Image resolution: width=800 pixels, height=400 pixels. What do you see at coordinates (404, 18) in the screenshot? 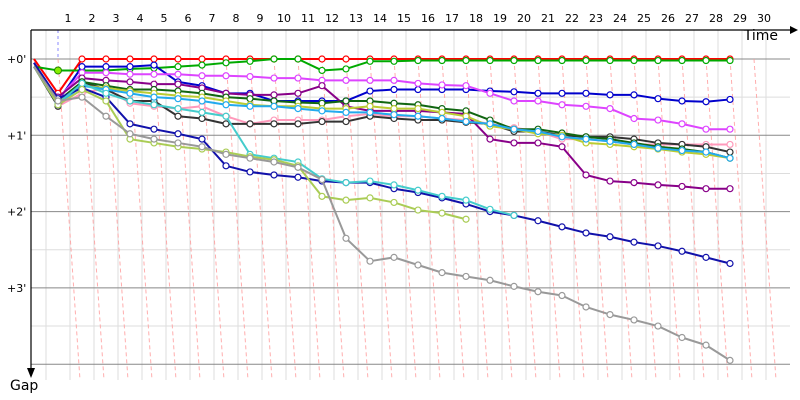
I see `x-tick-label: 15` at bounding box center [404, 18].